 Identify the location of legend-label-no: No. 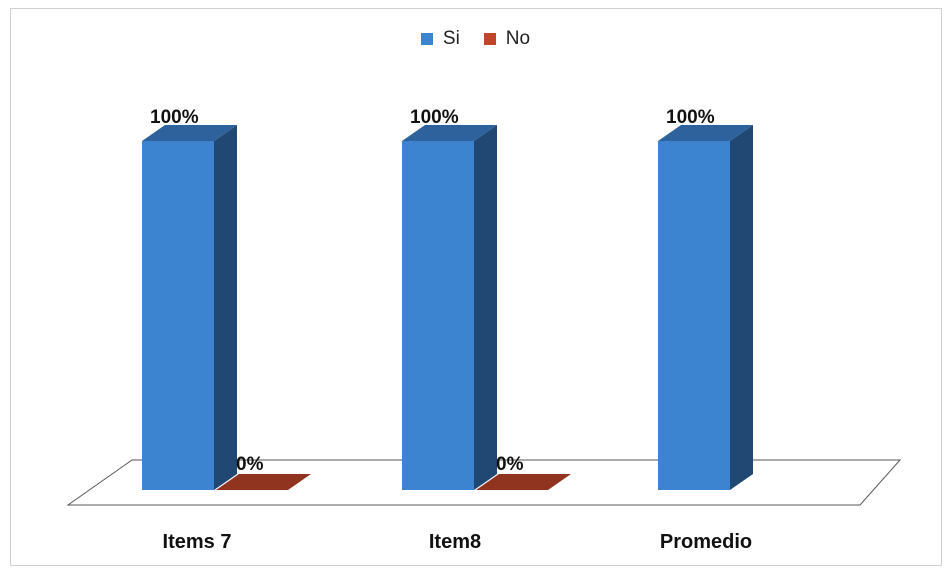
(518, 38).